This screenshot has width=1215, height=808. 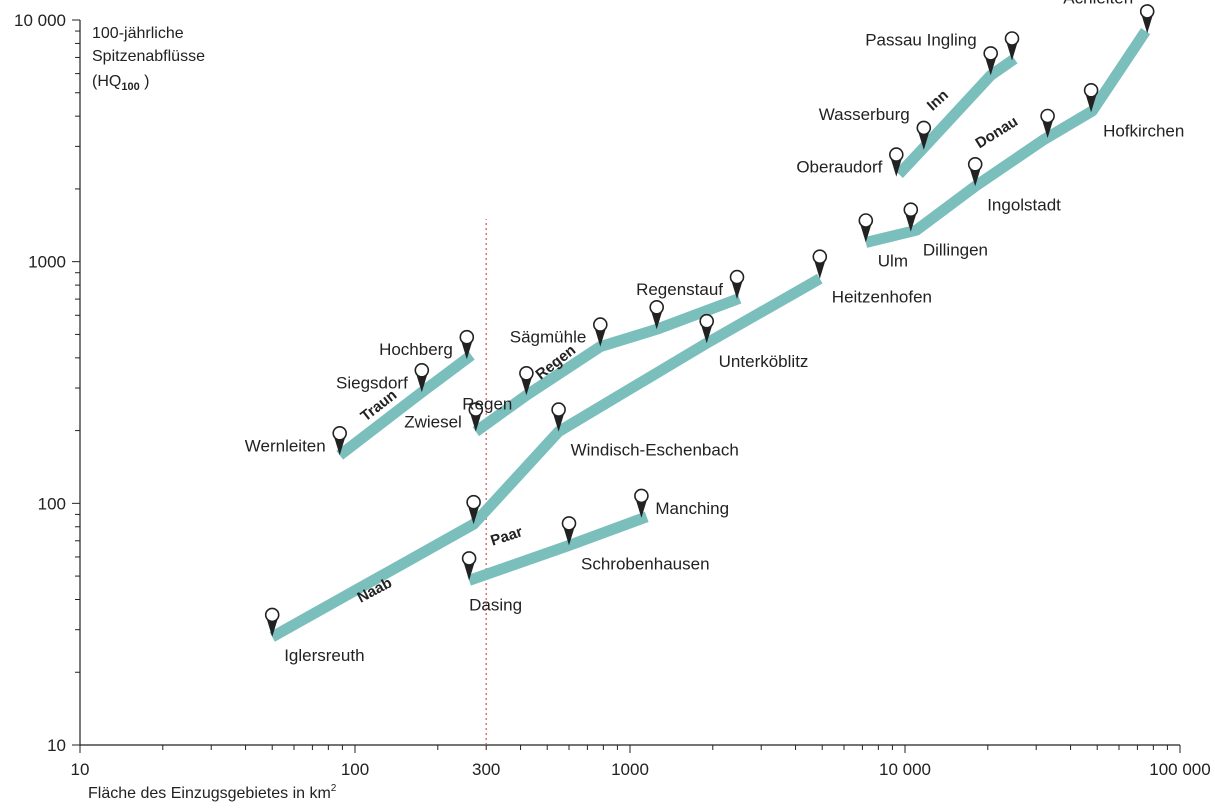 What do you see at coordinates (882, 297) in the screenshot?
I see `station-label-heitzenhofen: Heitzenhofen` at bounding box center [882, 297].